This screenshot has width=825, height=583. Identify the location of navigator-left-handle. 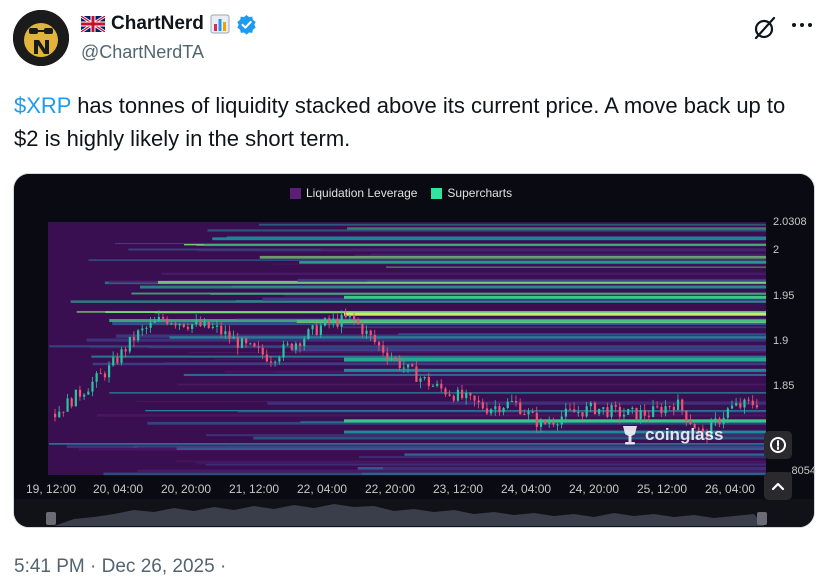
(51, 518).